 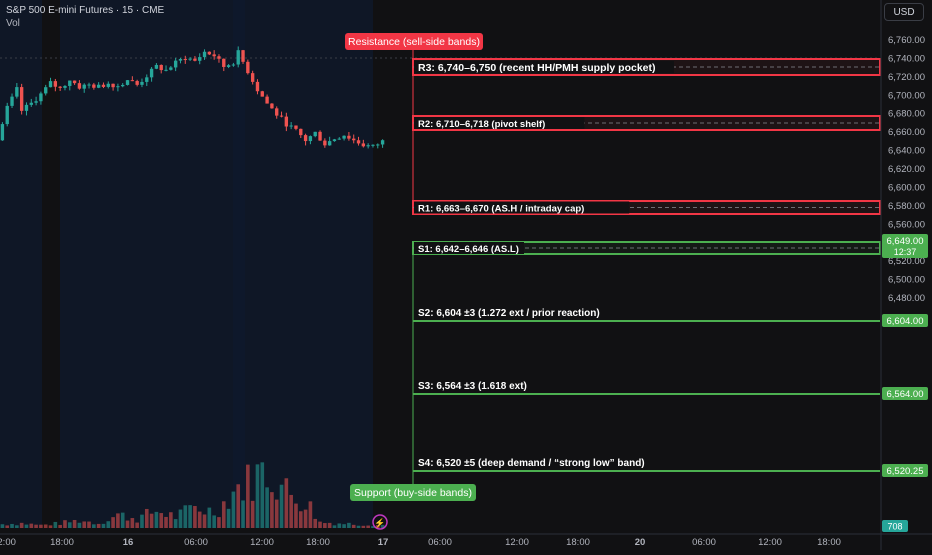 I want to click on currency-button: USD, so click(x=904, y=12).